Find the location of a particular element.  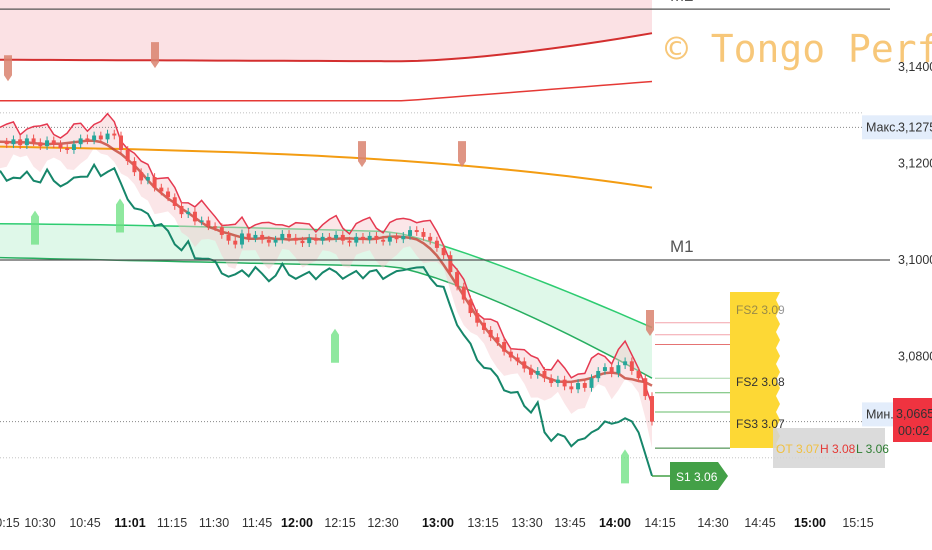

x-tick-label: 15:15 is located at coordinates (857, 523).